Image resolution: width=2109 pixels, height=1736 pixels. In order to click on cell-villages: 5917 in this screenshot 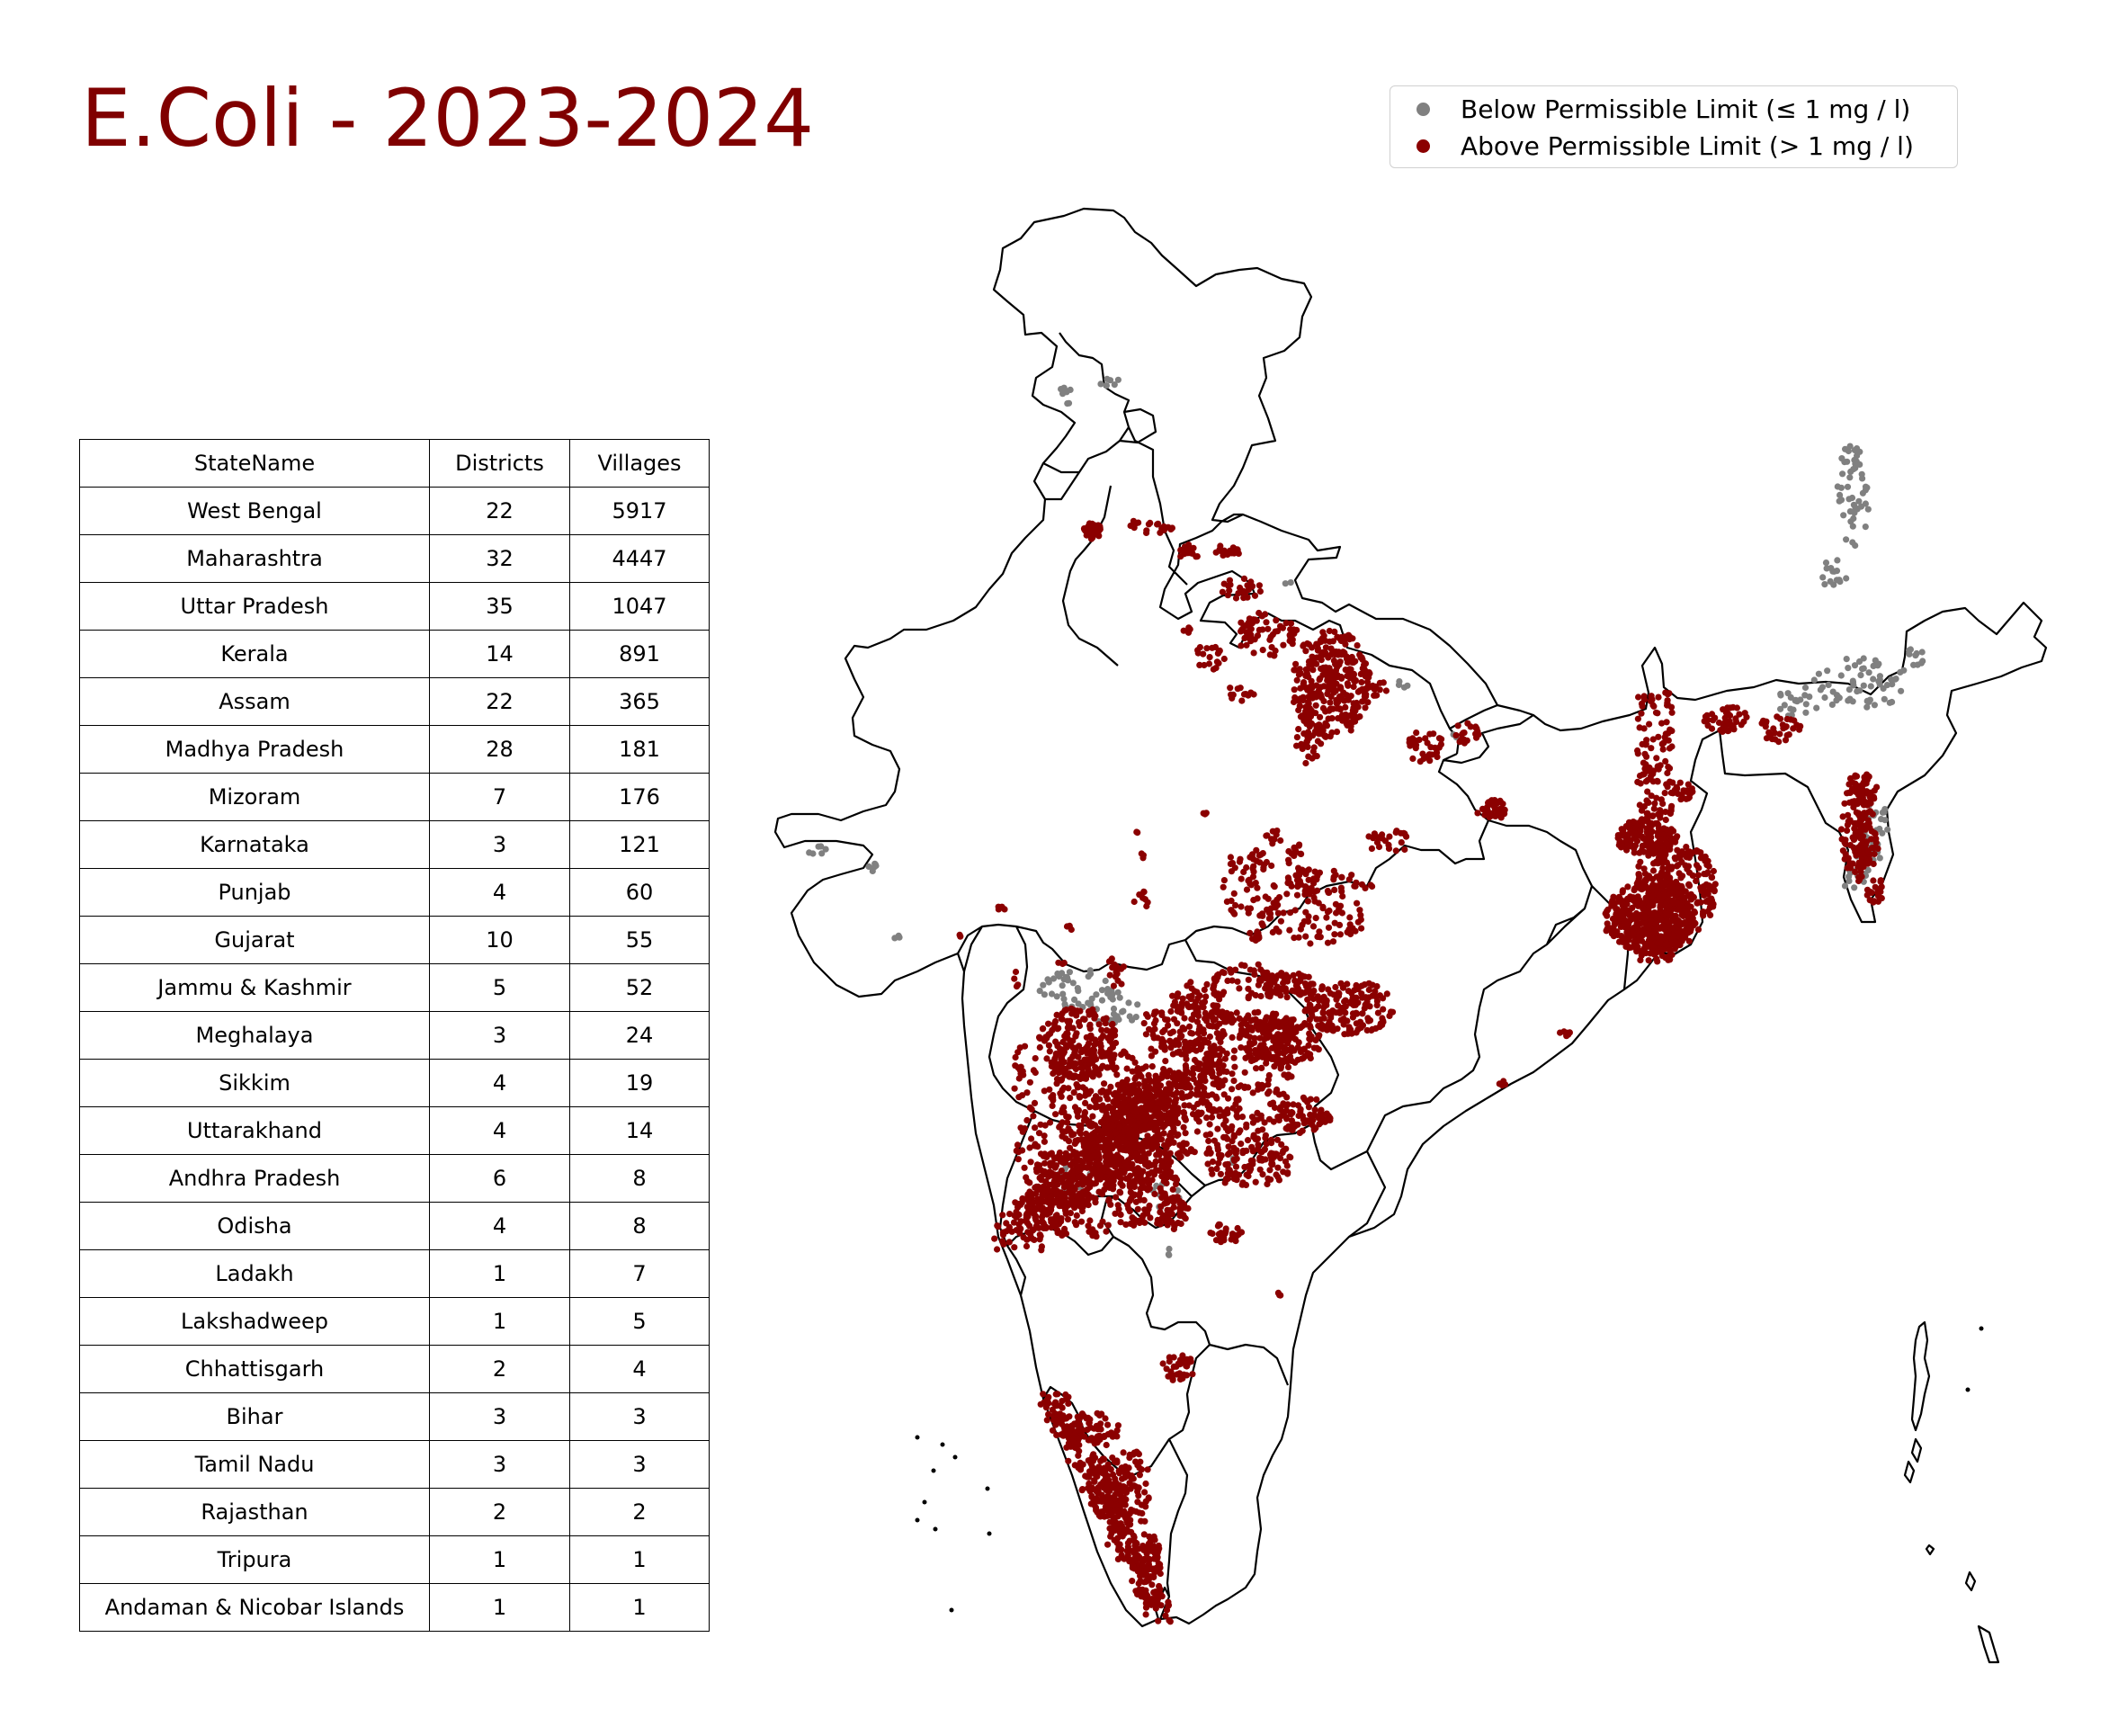, I will do `click(639, 511)`.